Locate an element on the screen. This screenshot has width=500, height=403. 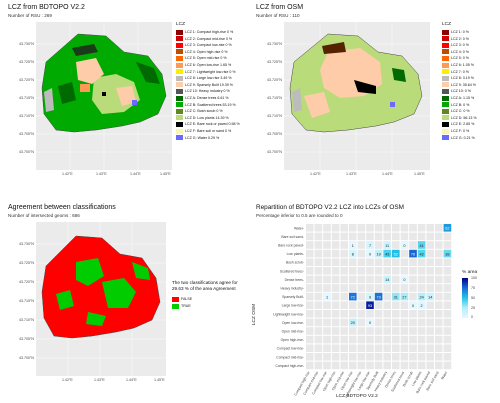
zone-water is located at coordinates (134, 102).